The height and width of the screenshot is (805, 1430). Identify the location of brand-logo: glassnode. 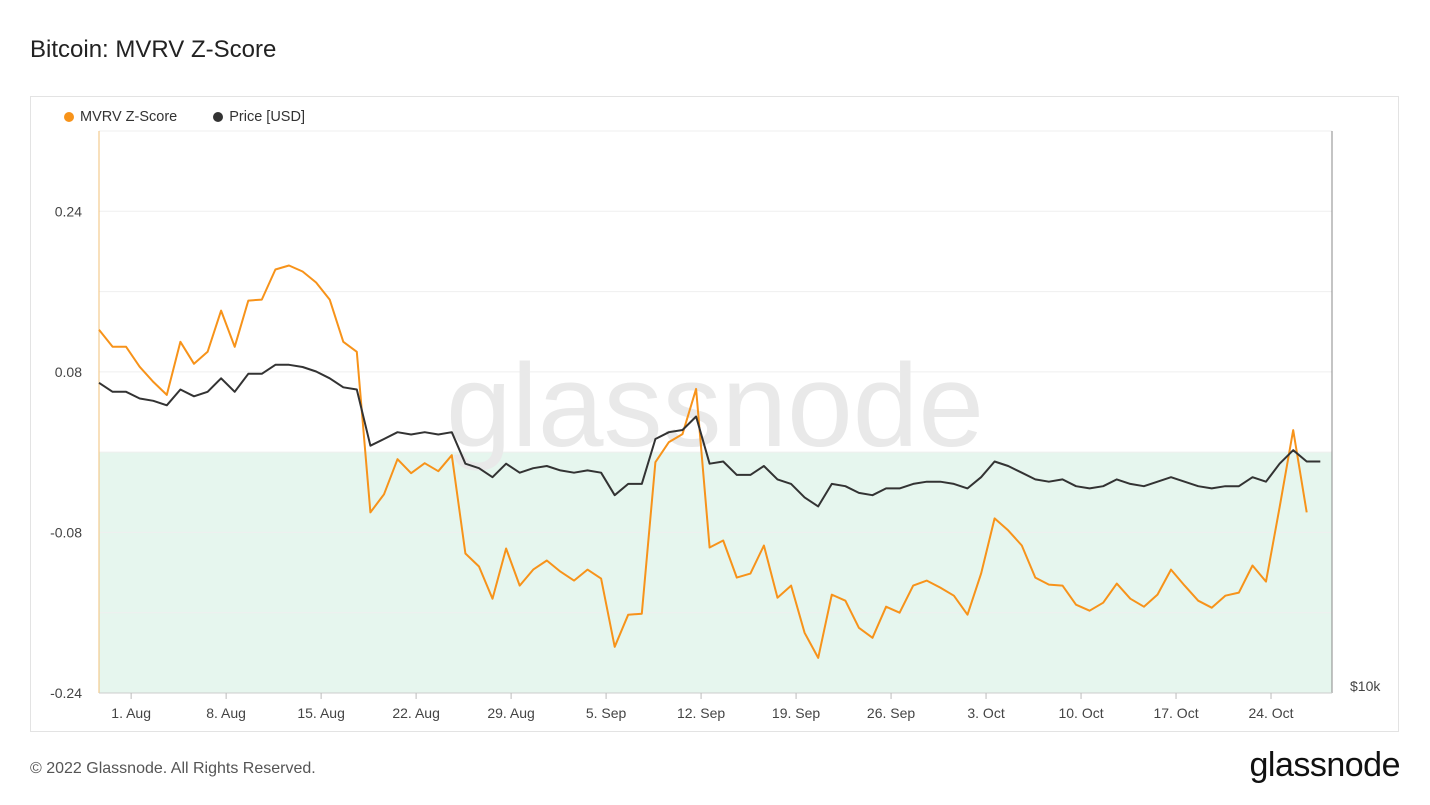
(1324, 765).